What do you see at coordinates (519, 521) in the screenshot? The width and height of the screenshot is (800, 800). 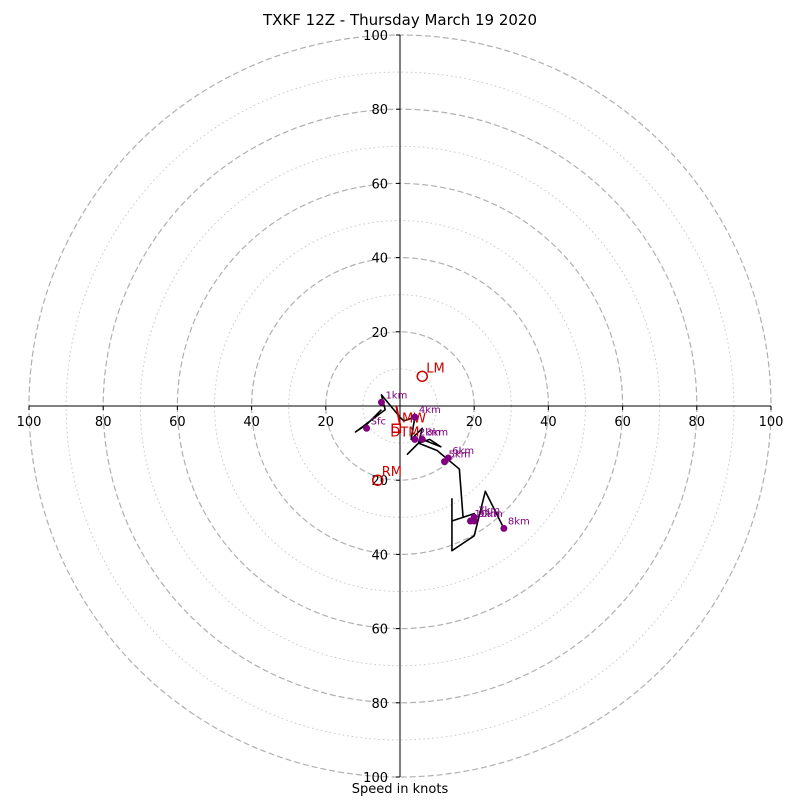 I see `height-point-label: 8km` at bounding box center [519, 521].